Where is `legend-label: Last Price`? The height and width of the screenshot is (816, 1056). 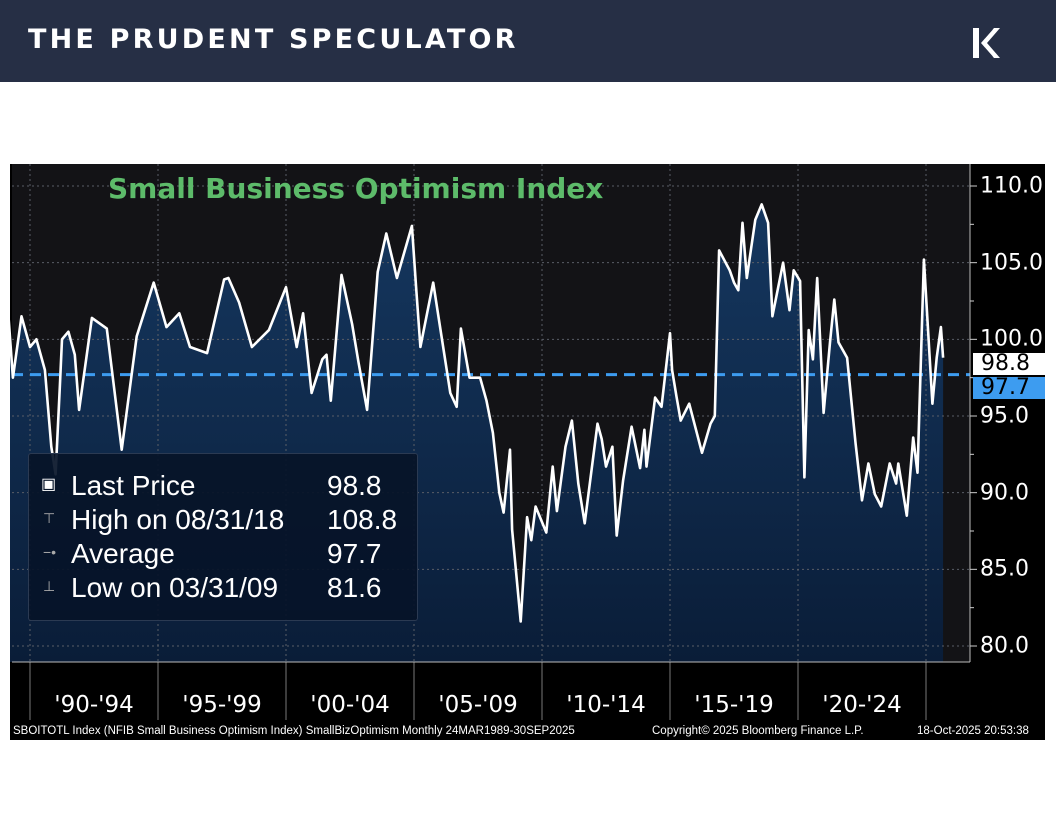 legend-label: Last Price is located at coordinates (133, 485).